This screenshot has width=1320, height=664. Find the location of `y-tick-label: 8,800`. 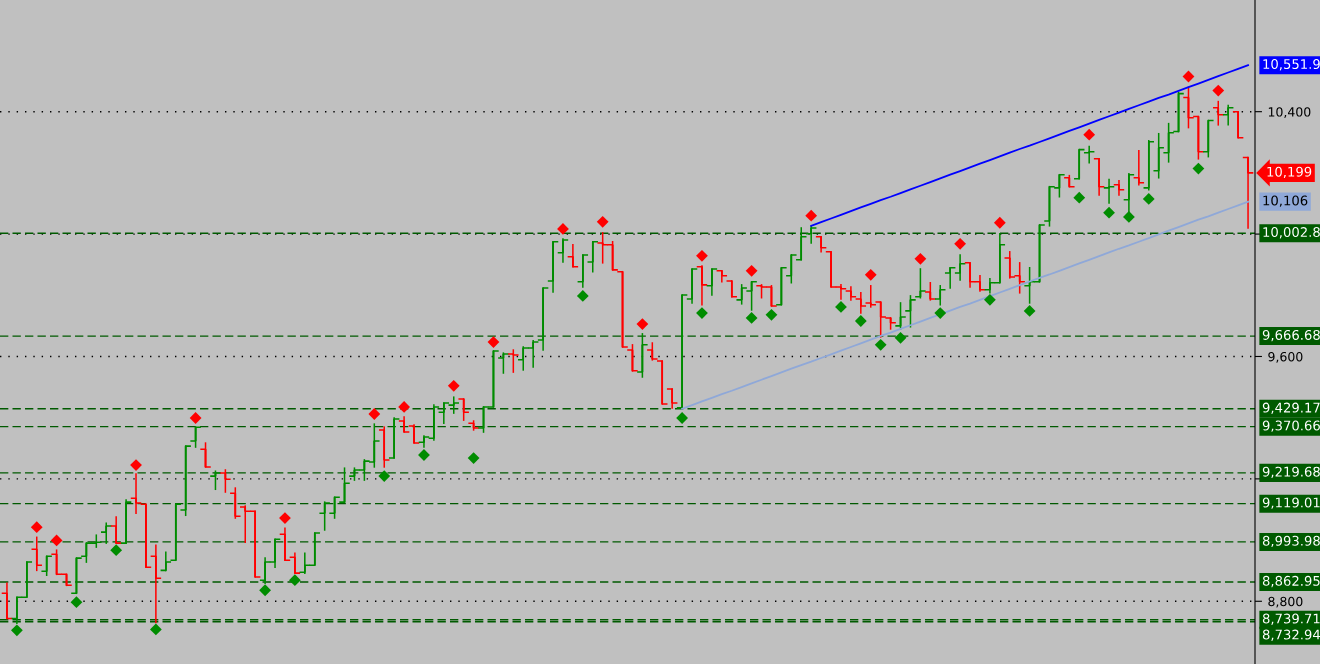

y-tick-label: 8,800 is located at coordinates (1285, 602).